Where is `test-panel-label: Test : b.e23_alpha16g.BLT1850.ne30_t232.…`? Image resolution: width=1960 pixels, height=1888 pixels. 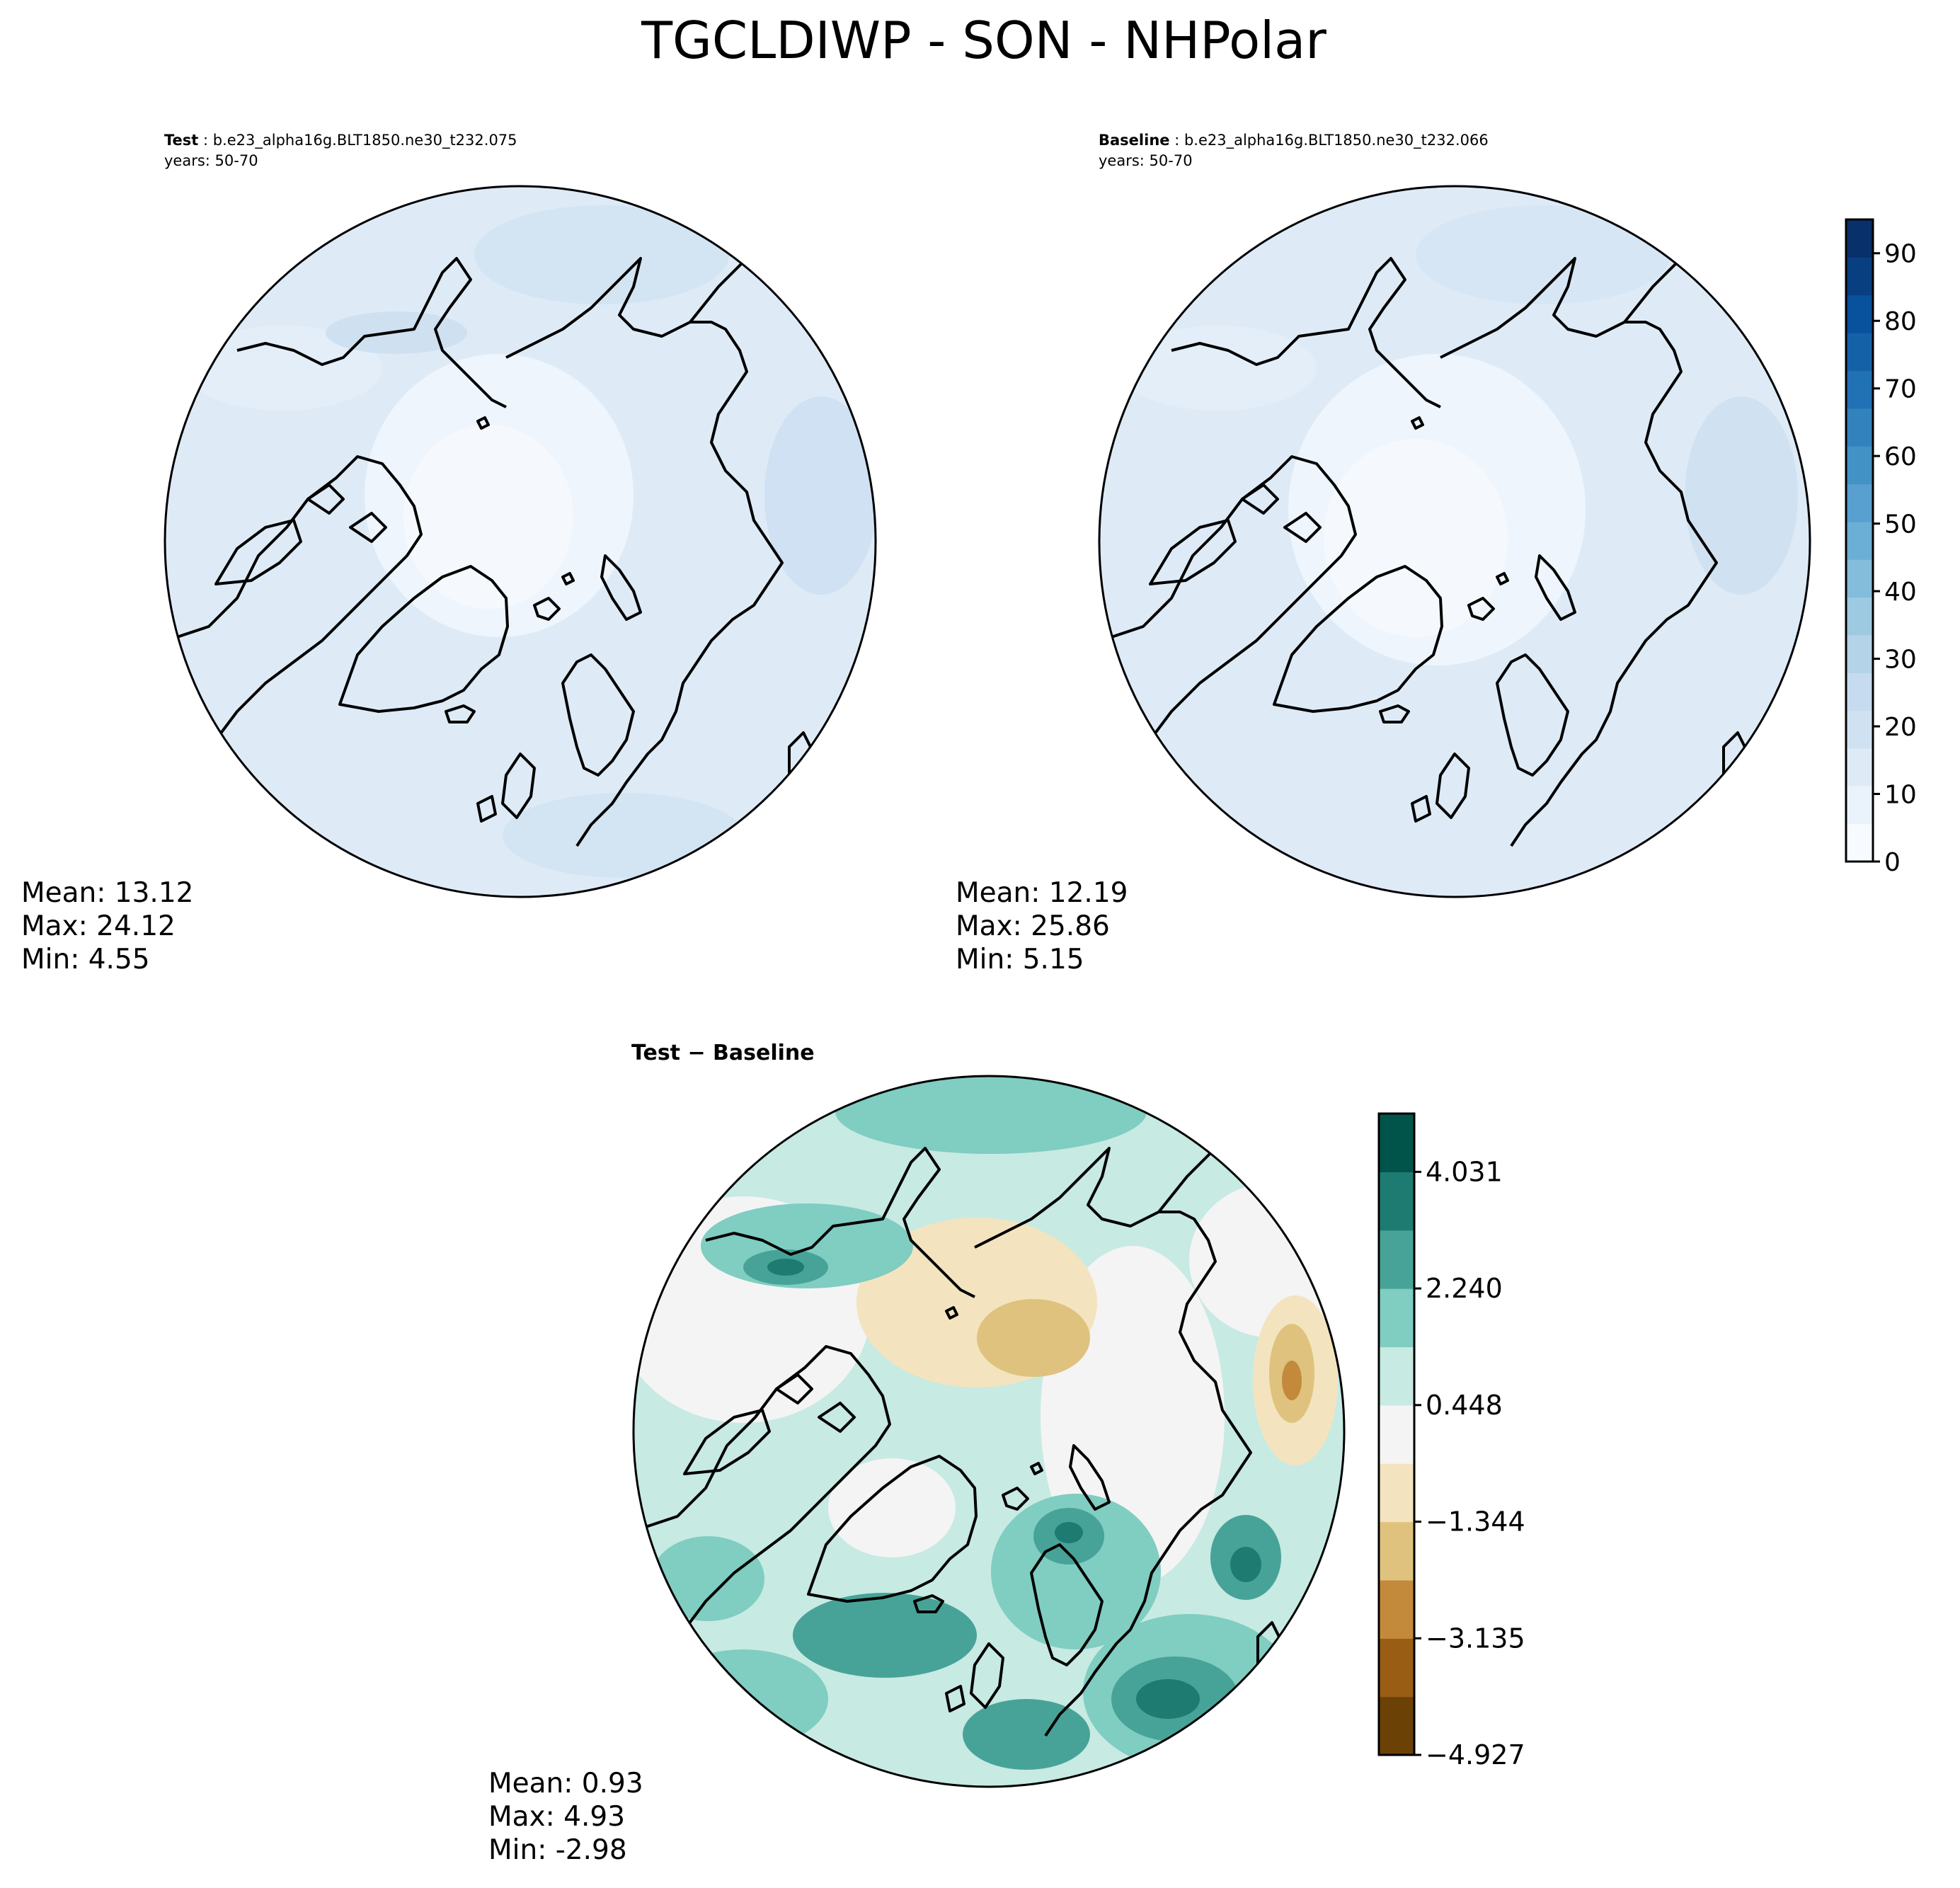 test-panel-label: Test : b.e23_alpha16g.BLT1850.ne30_t232.… is located at coordinates (340, 140).